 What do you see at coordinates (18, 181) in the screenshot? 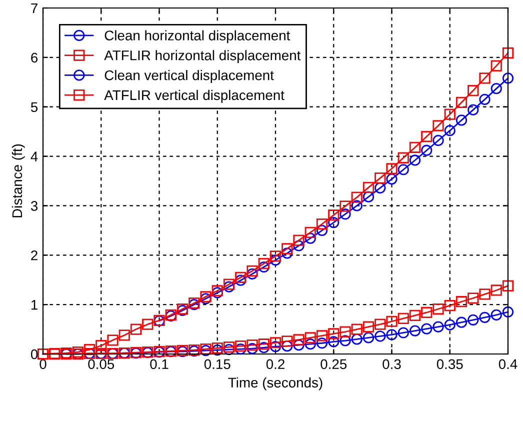
I see `y-axis-title: Distance (ft)` at bounding box center [18, 181].